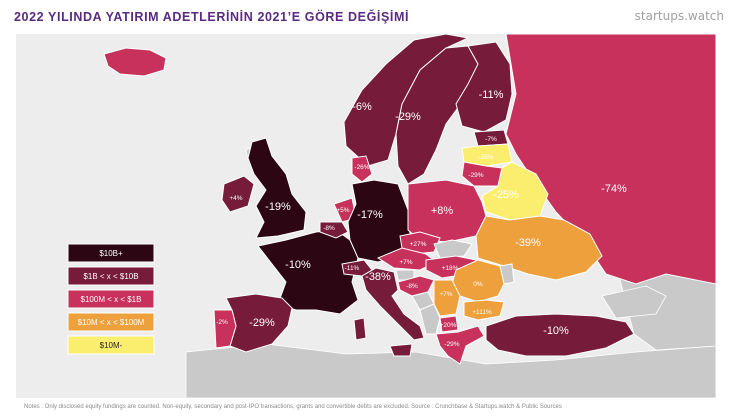  Describe the element at coordinates (378, 277) in the screenshot. I see `label-italy: -38%` at that location.